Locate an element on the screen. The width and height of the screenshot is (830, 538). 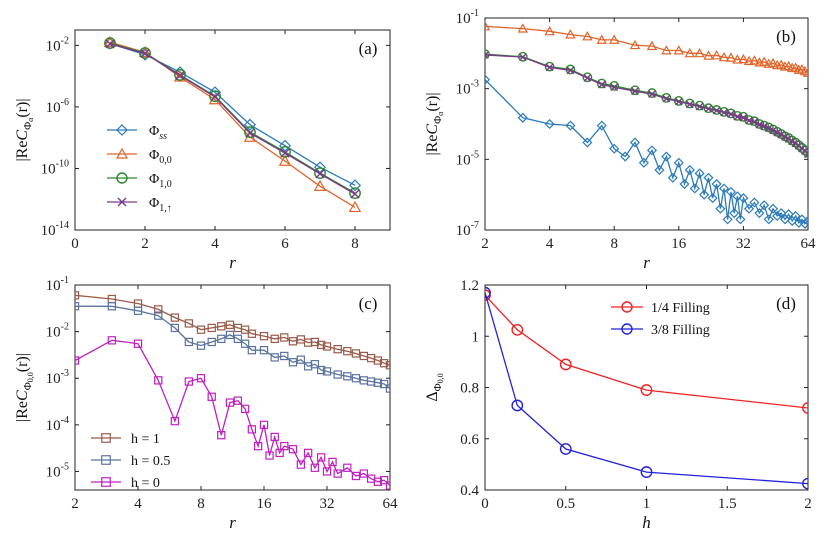
x-tick-label: 64 is located at coordinates (391, 504).